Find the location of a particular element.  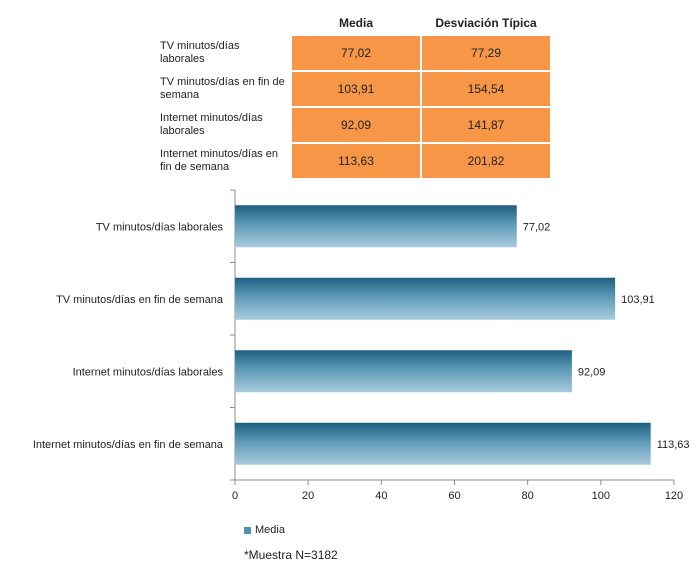

x-tick-label: 100 is located at coordinates (601, 496).